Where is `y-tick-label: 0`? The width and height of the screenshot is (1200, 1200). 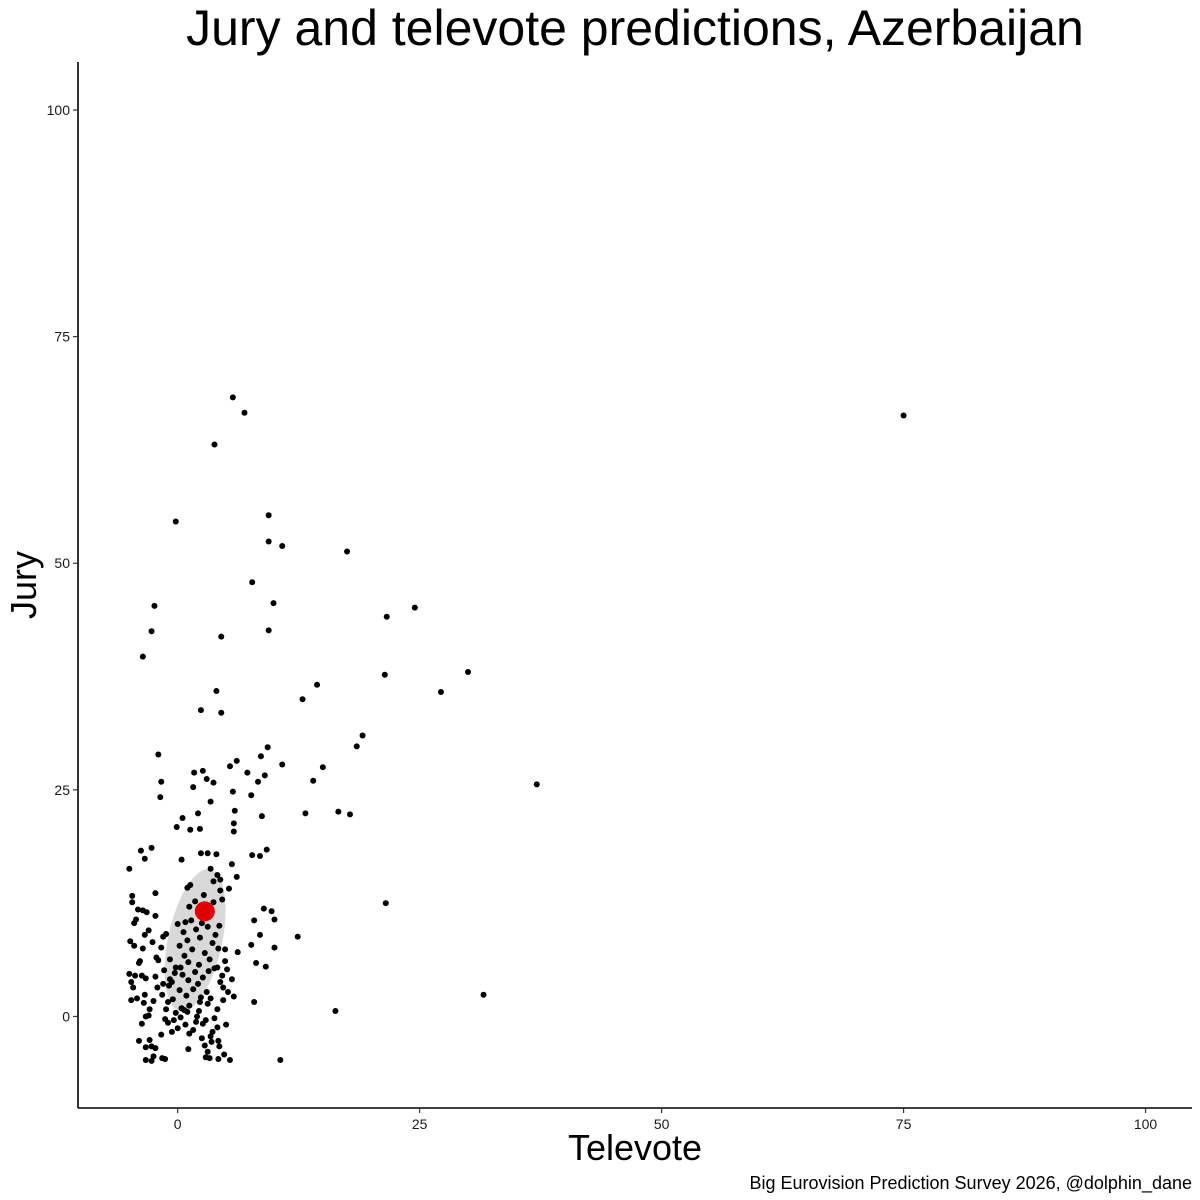
y-tick-label: 0 is located at coordinates (66, 1016).